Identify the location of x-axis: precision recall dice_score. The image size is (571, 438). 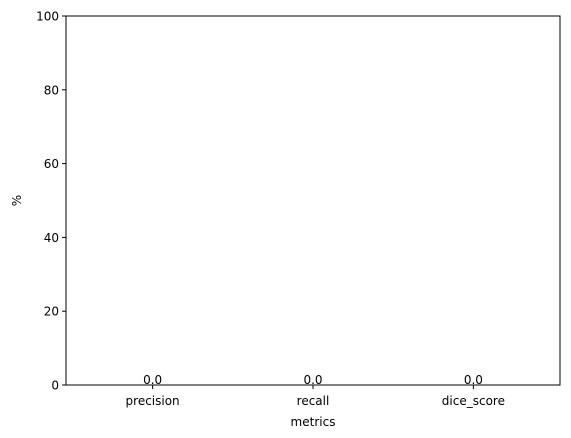
(315, 396).